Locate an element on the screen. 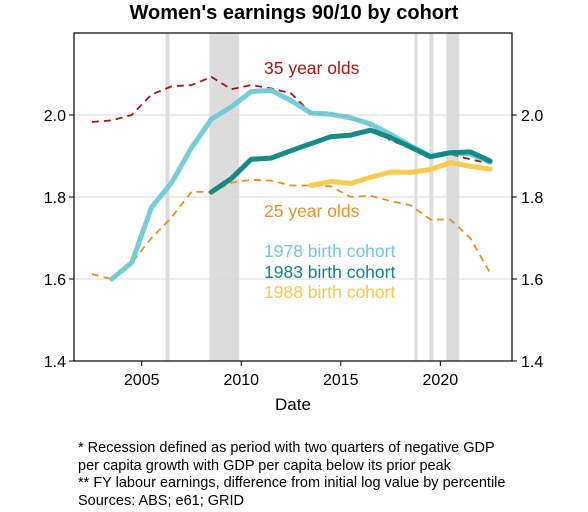 The height and width of the screenshot is (512, 588). series-line-1983-birth-cohort is located at coordinates (350, 161).